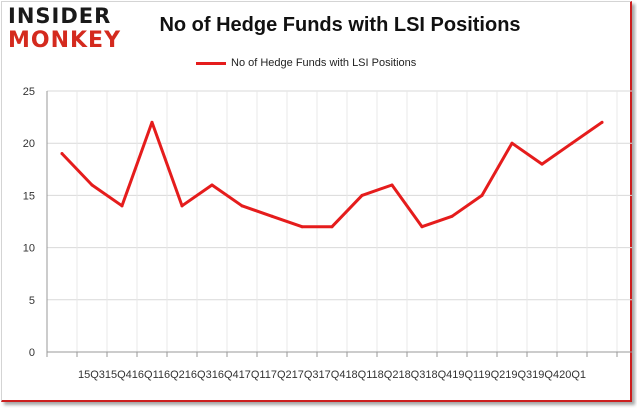  What do you see at coordinates (340, 25) in the screenshot?
I see `chart-title: No of Hedge Funds with LSI Positions` at bounding box center [340, 25].